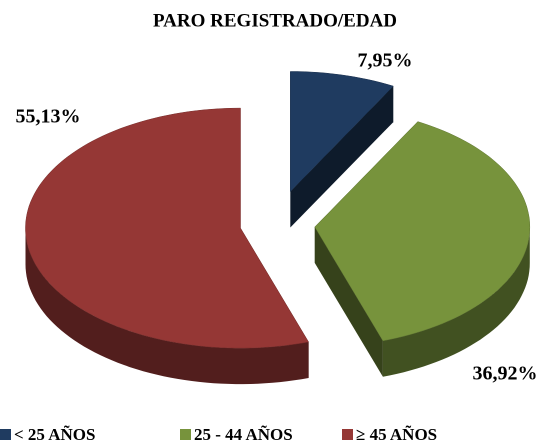  I want to click on legend-label: ≥ 45 AÑOS, so click(396, 434).